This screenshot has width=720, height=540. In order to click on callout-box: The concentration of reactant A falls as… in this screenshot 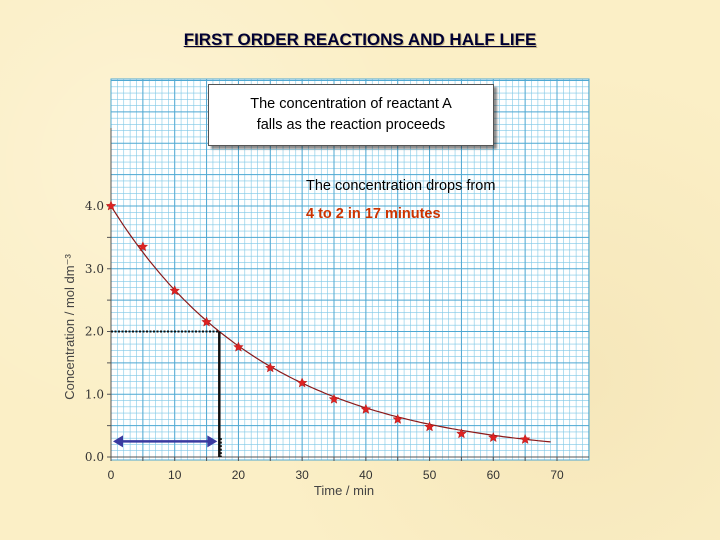, I will do `click(351, 115)`.